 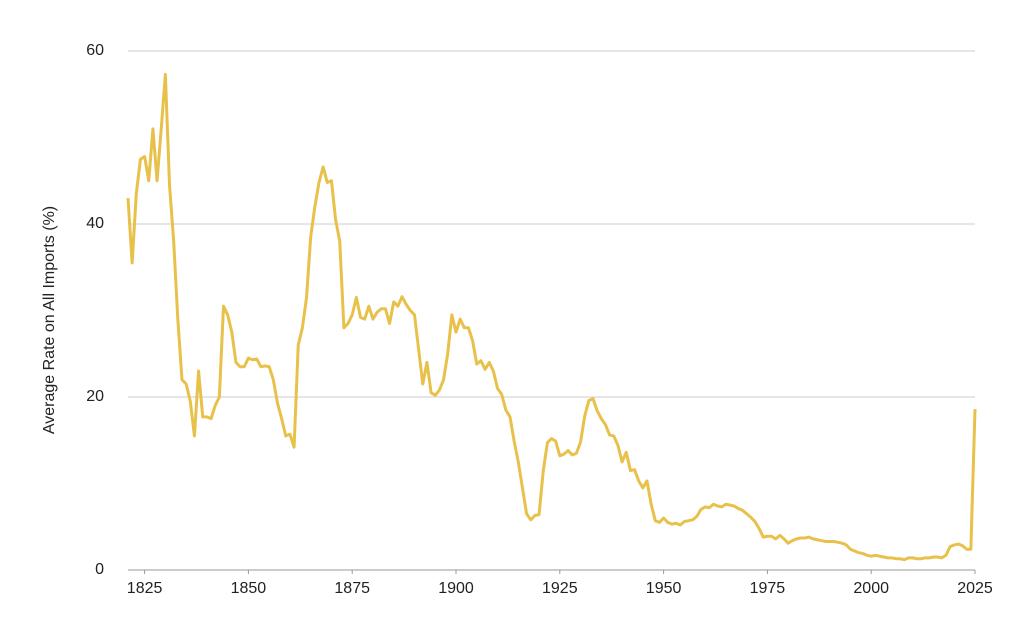 I want to click on y-tick-label: 20, so click(x=95, y=396).